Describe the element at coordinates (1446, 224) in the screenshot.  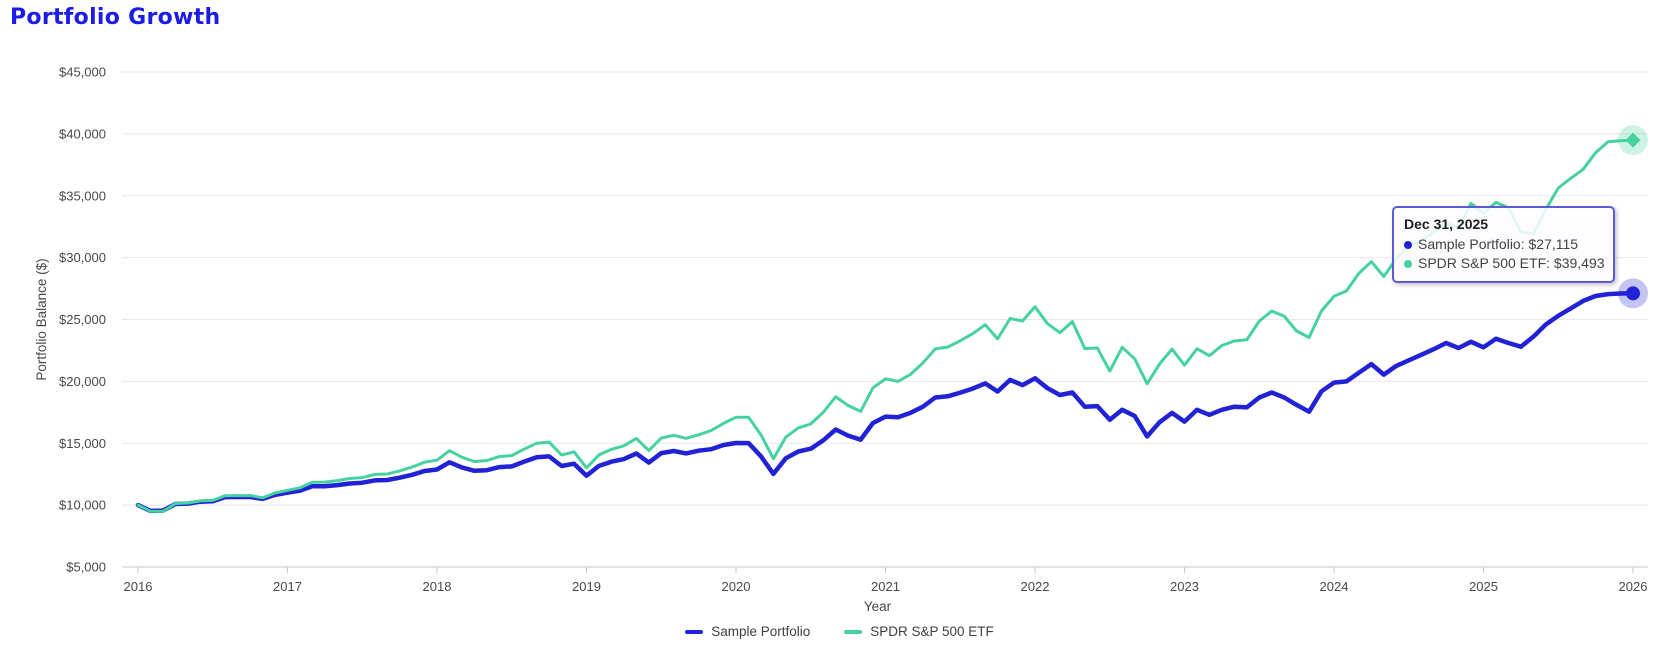
I see `tooltip-date: Dec 31, 2025` at that location.